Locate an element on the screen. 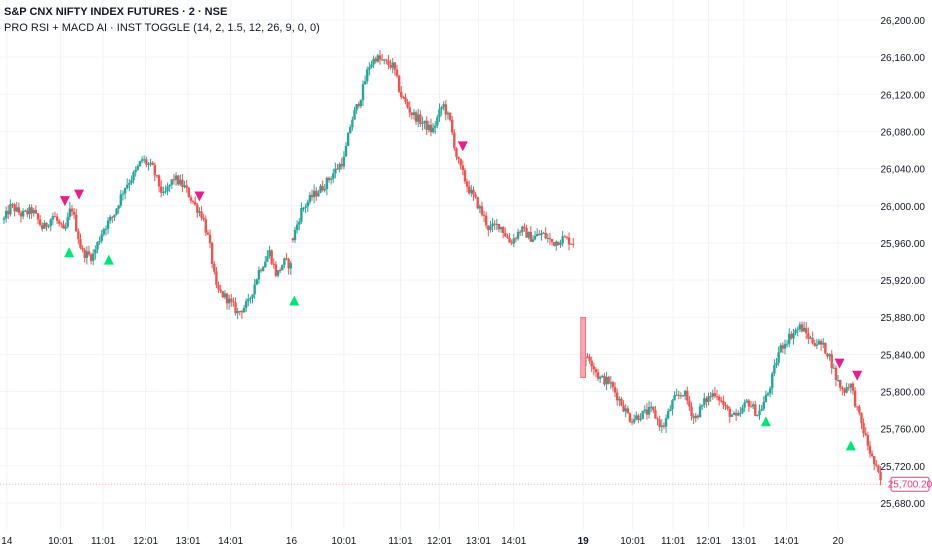  symbol-title: S&P CNX NIFTY INDEX FUTURES · 2 · NSE is located at coordinates (116, 12).